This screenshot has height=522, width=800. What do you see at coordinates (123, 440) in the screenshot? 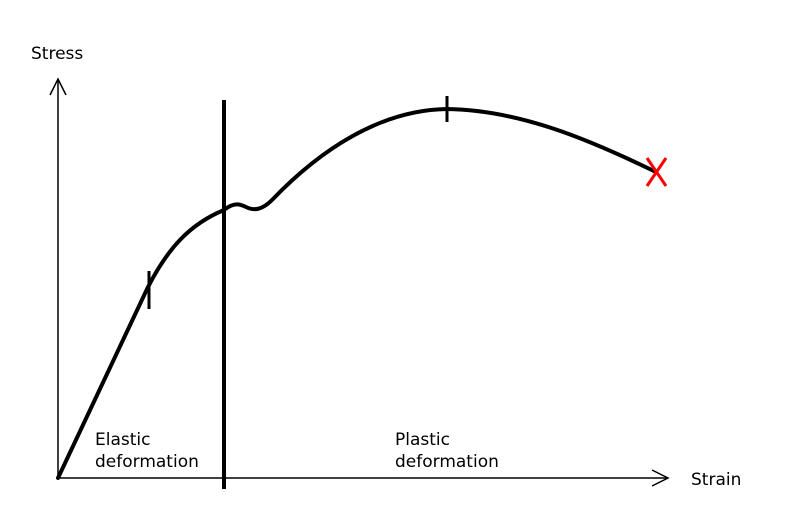
I see `elastic-label-line1: Elastic` at bounding box center [123, 440].